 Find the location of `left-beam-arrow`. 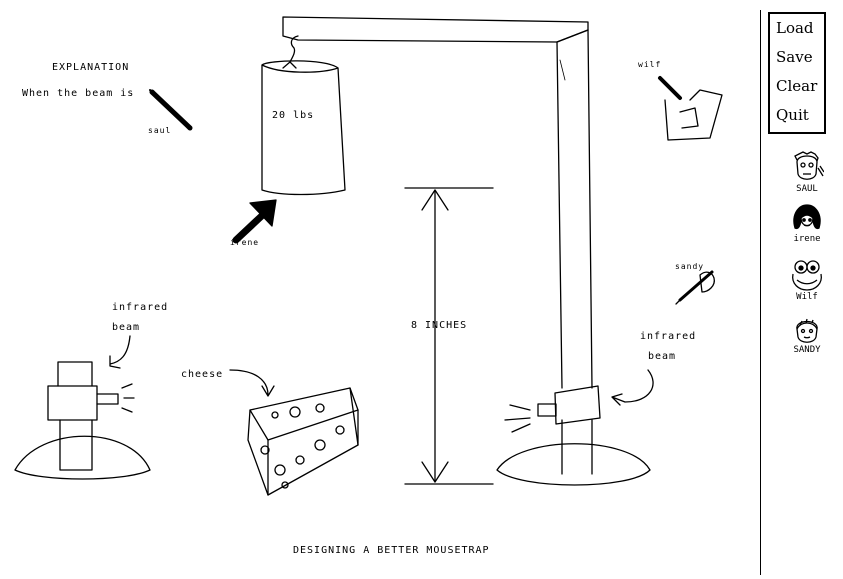

left-beam-arrow is located at coordinates (120, 352).